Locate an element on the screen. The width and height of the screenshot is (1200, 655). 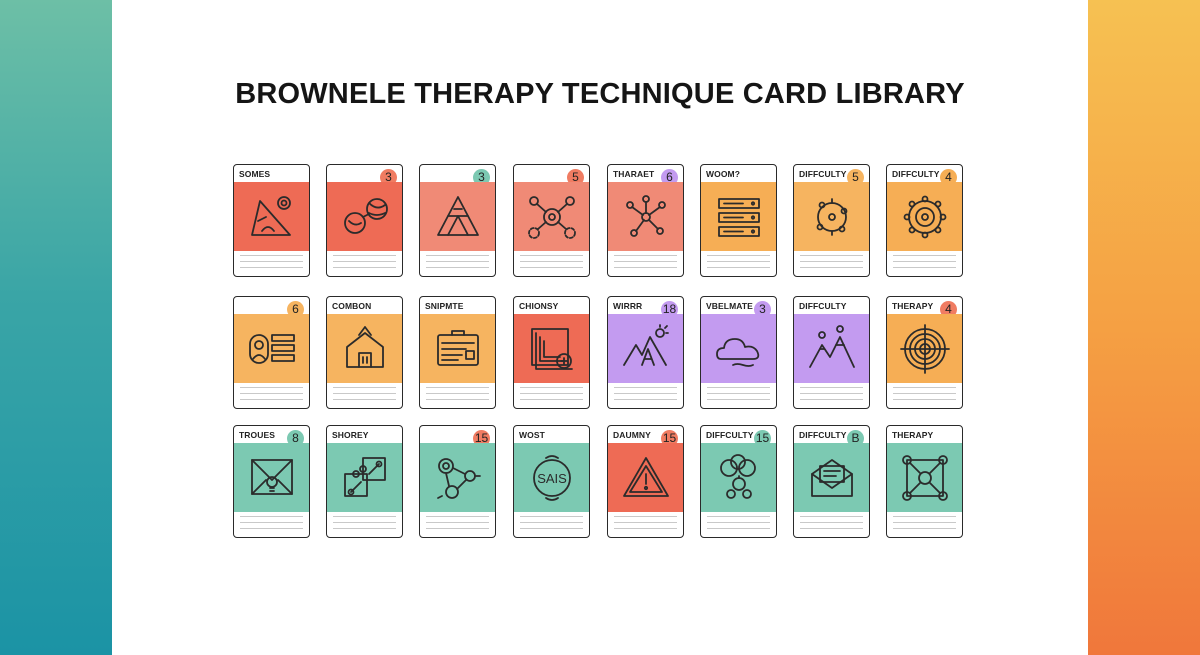
card-header: THARAET 6 is located at coordinates (645, 175).